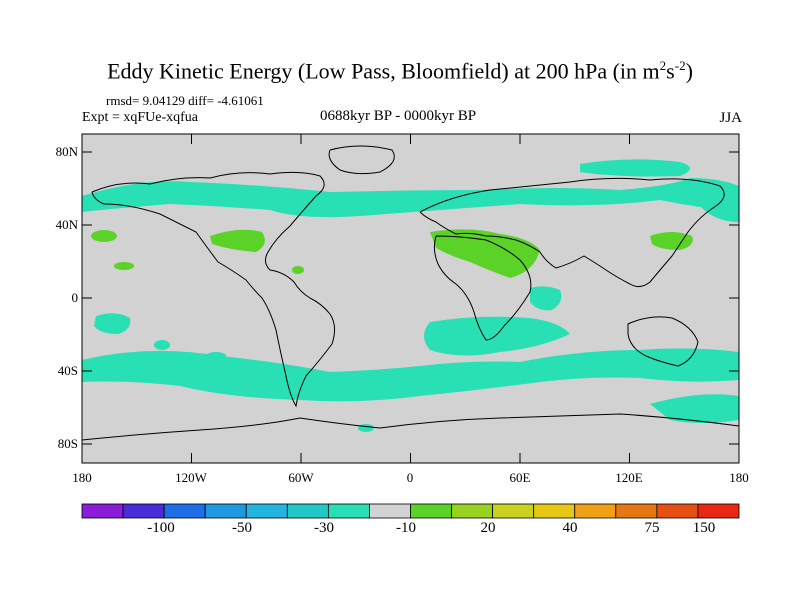 The image size is (800, 600). Describe the element at coordinates (140, 117) in the screenshot. I see `experiment-label: Expt = xqFUe-xqfua` at that location.